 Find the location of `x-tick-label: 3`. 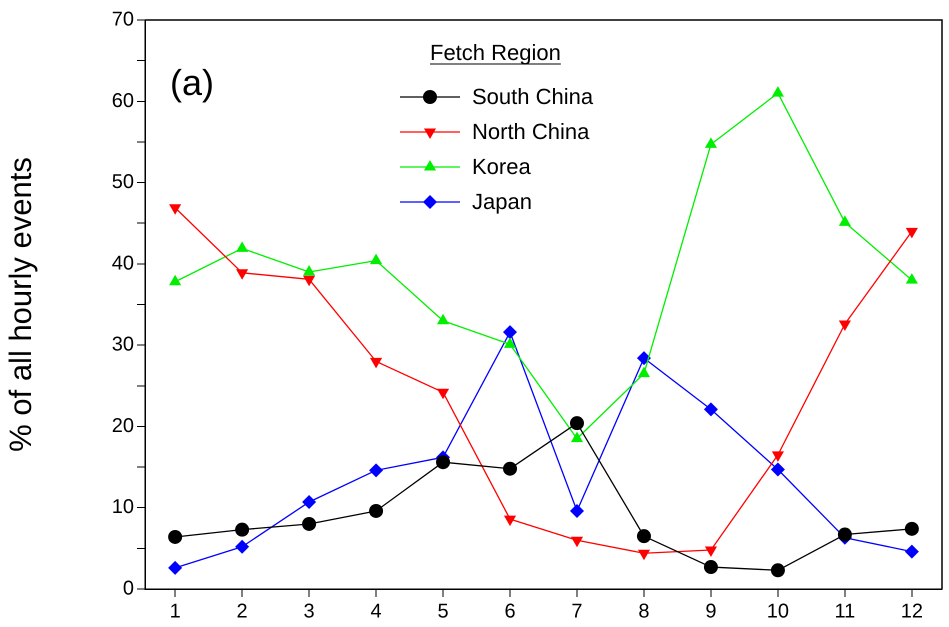

x-tick-label: 3 is located at coordinates (309, 611).